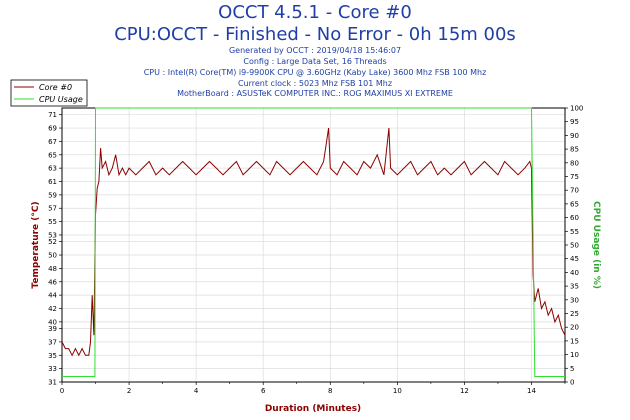 This screenshot has height=420, width=630. Describe the element at coordinates (52, 235) in the screenshot. I see `y-left-tick-label: 53` at that location.